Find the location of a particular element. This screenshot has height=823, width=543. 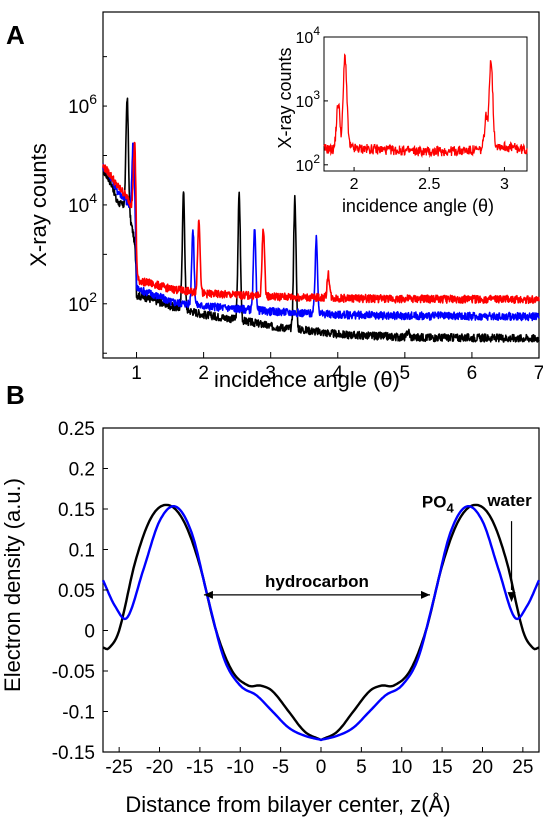

panel-a-xtick-label: 4 is located at coordinates (337, 373).